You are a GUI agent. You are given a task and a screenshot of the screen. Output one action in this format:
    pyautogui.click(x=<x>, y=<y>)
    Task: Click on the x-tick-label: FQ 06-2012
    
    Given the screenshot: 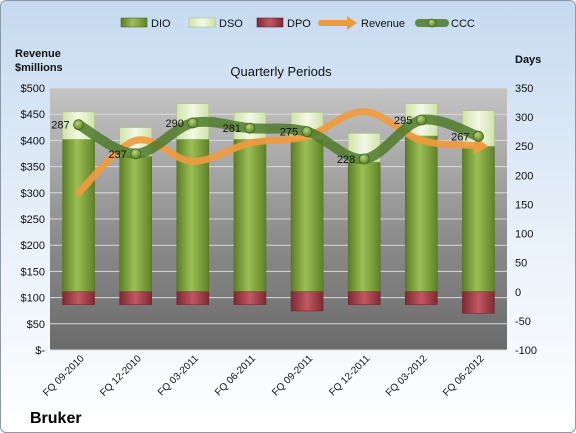 What is the action you would take?
    pyautogui.click(x=464, y=376)
    